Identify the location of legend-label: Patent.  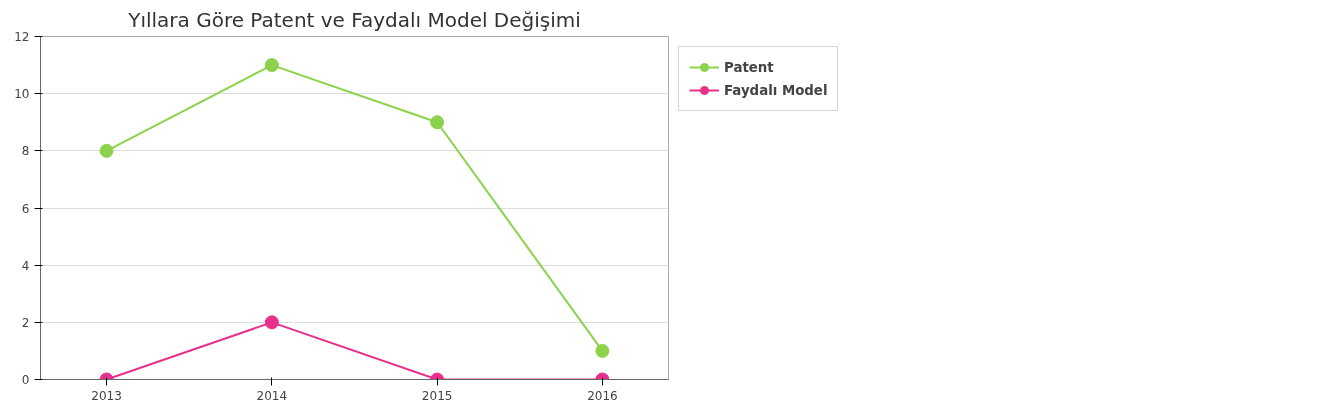
(749, 67).